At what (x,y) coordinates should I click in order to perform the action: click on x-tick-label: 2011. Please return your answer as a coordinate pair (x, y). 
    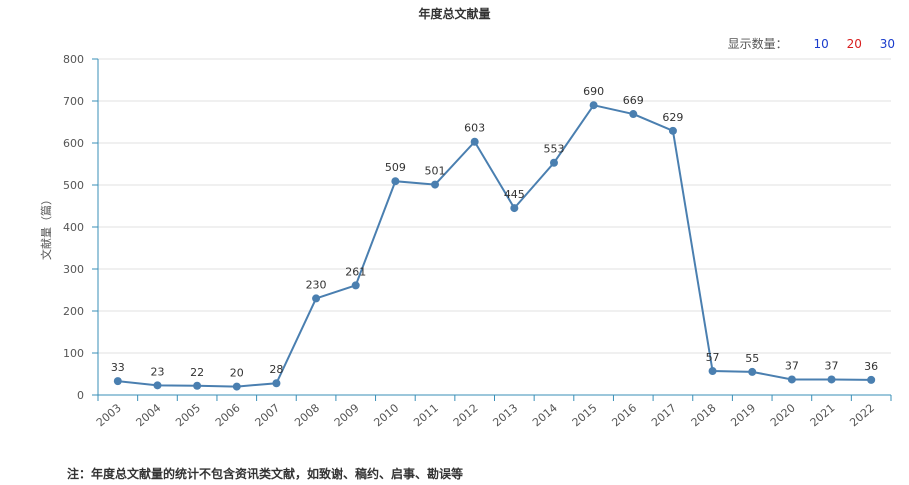
    Looking at the image, I should click on (426, 415).